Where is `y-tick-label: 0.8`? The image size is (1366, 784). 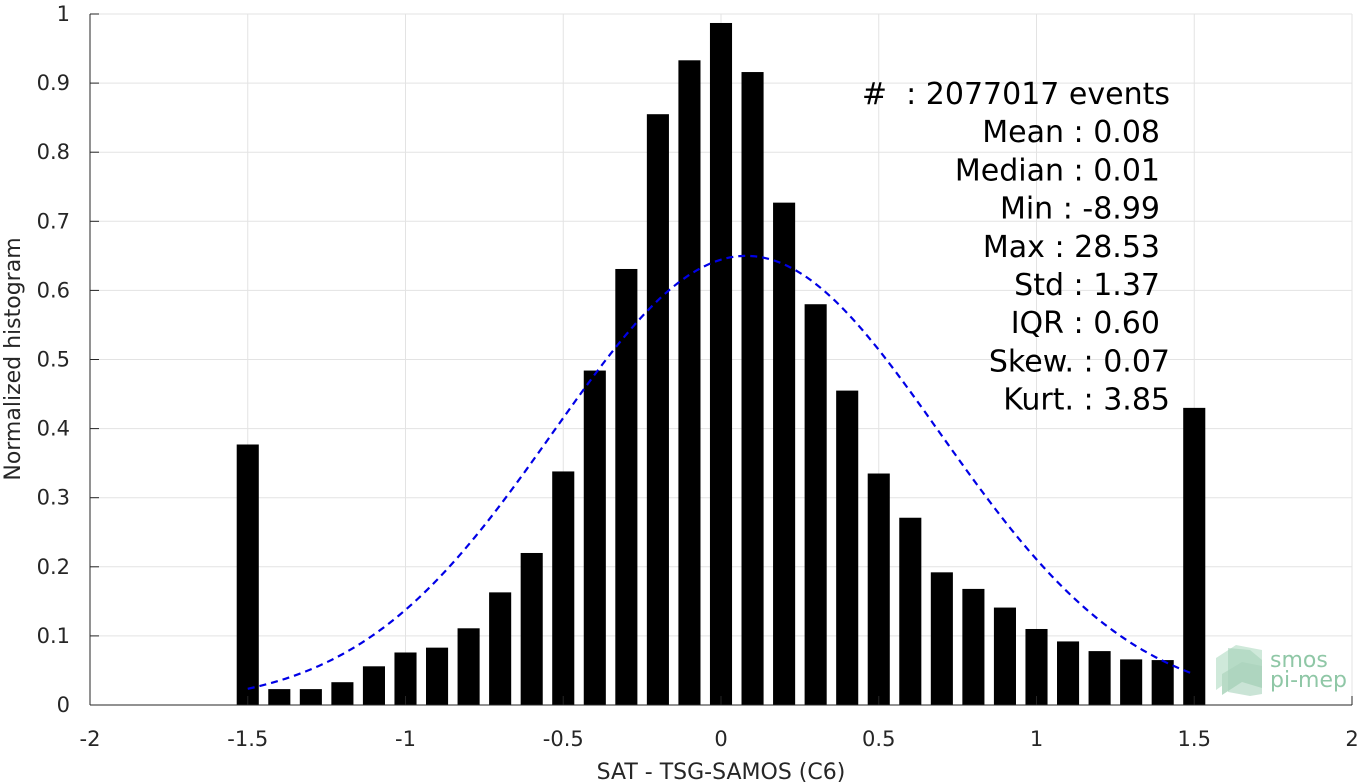 y-tick-label: 0.8 is located at coordinates (53, 152).